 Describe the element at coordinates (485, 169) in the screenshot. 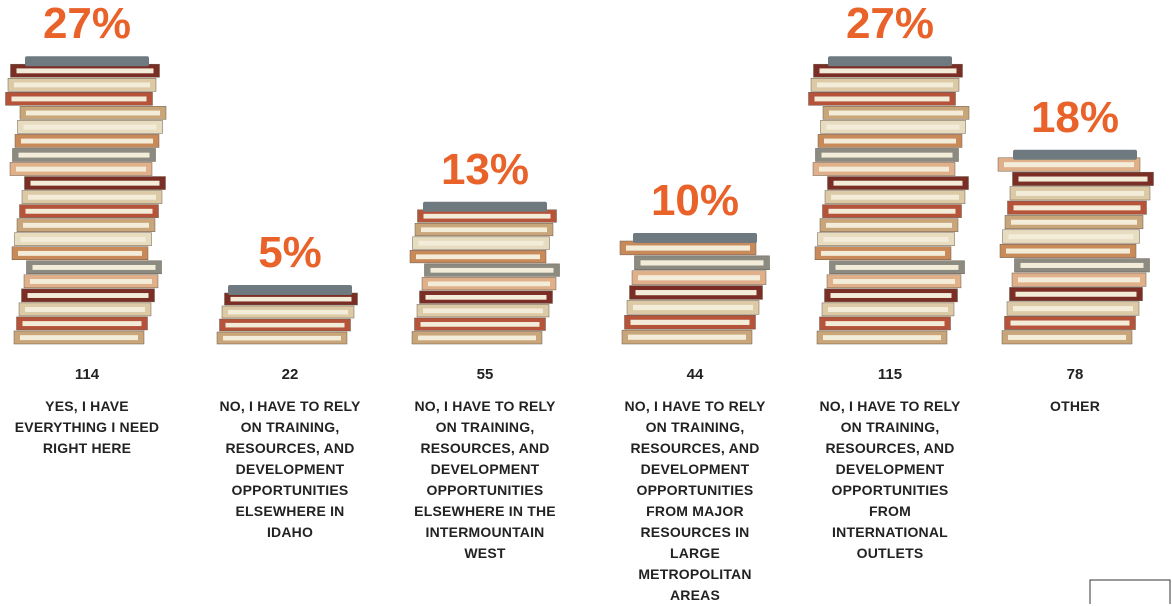

I see `value-label: 13%` at that location.